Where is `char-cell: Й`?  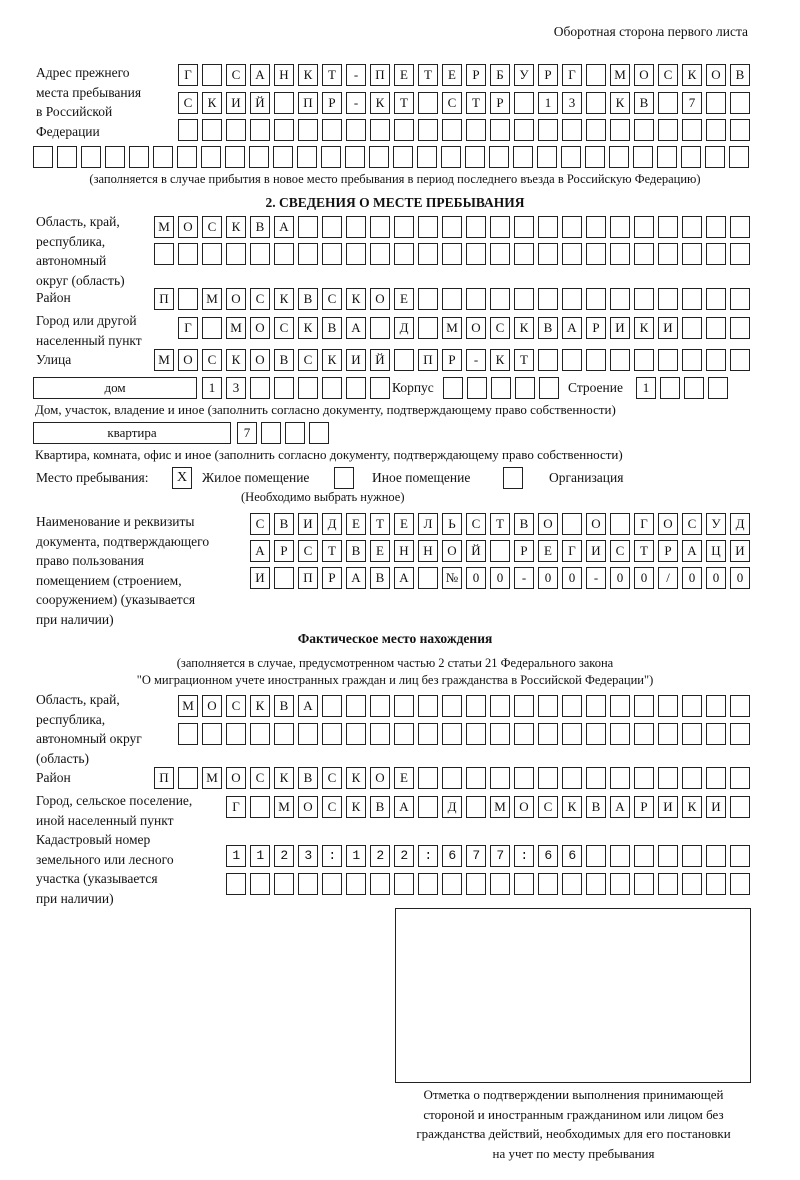
char-cell: Й is located at coordinates (380, 360).